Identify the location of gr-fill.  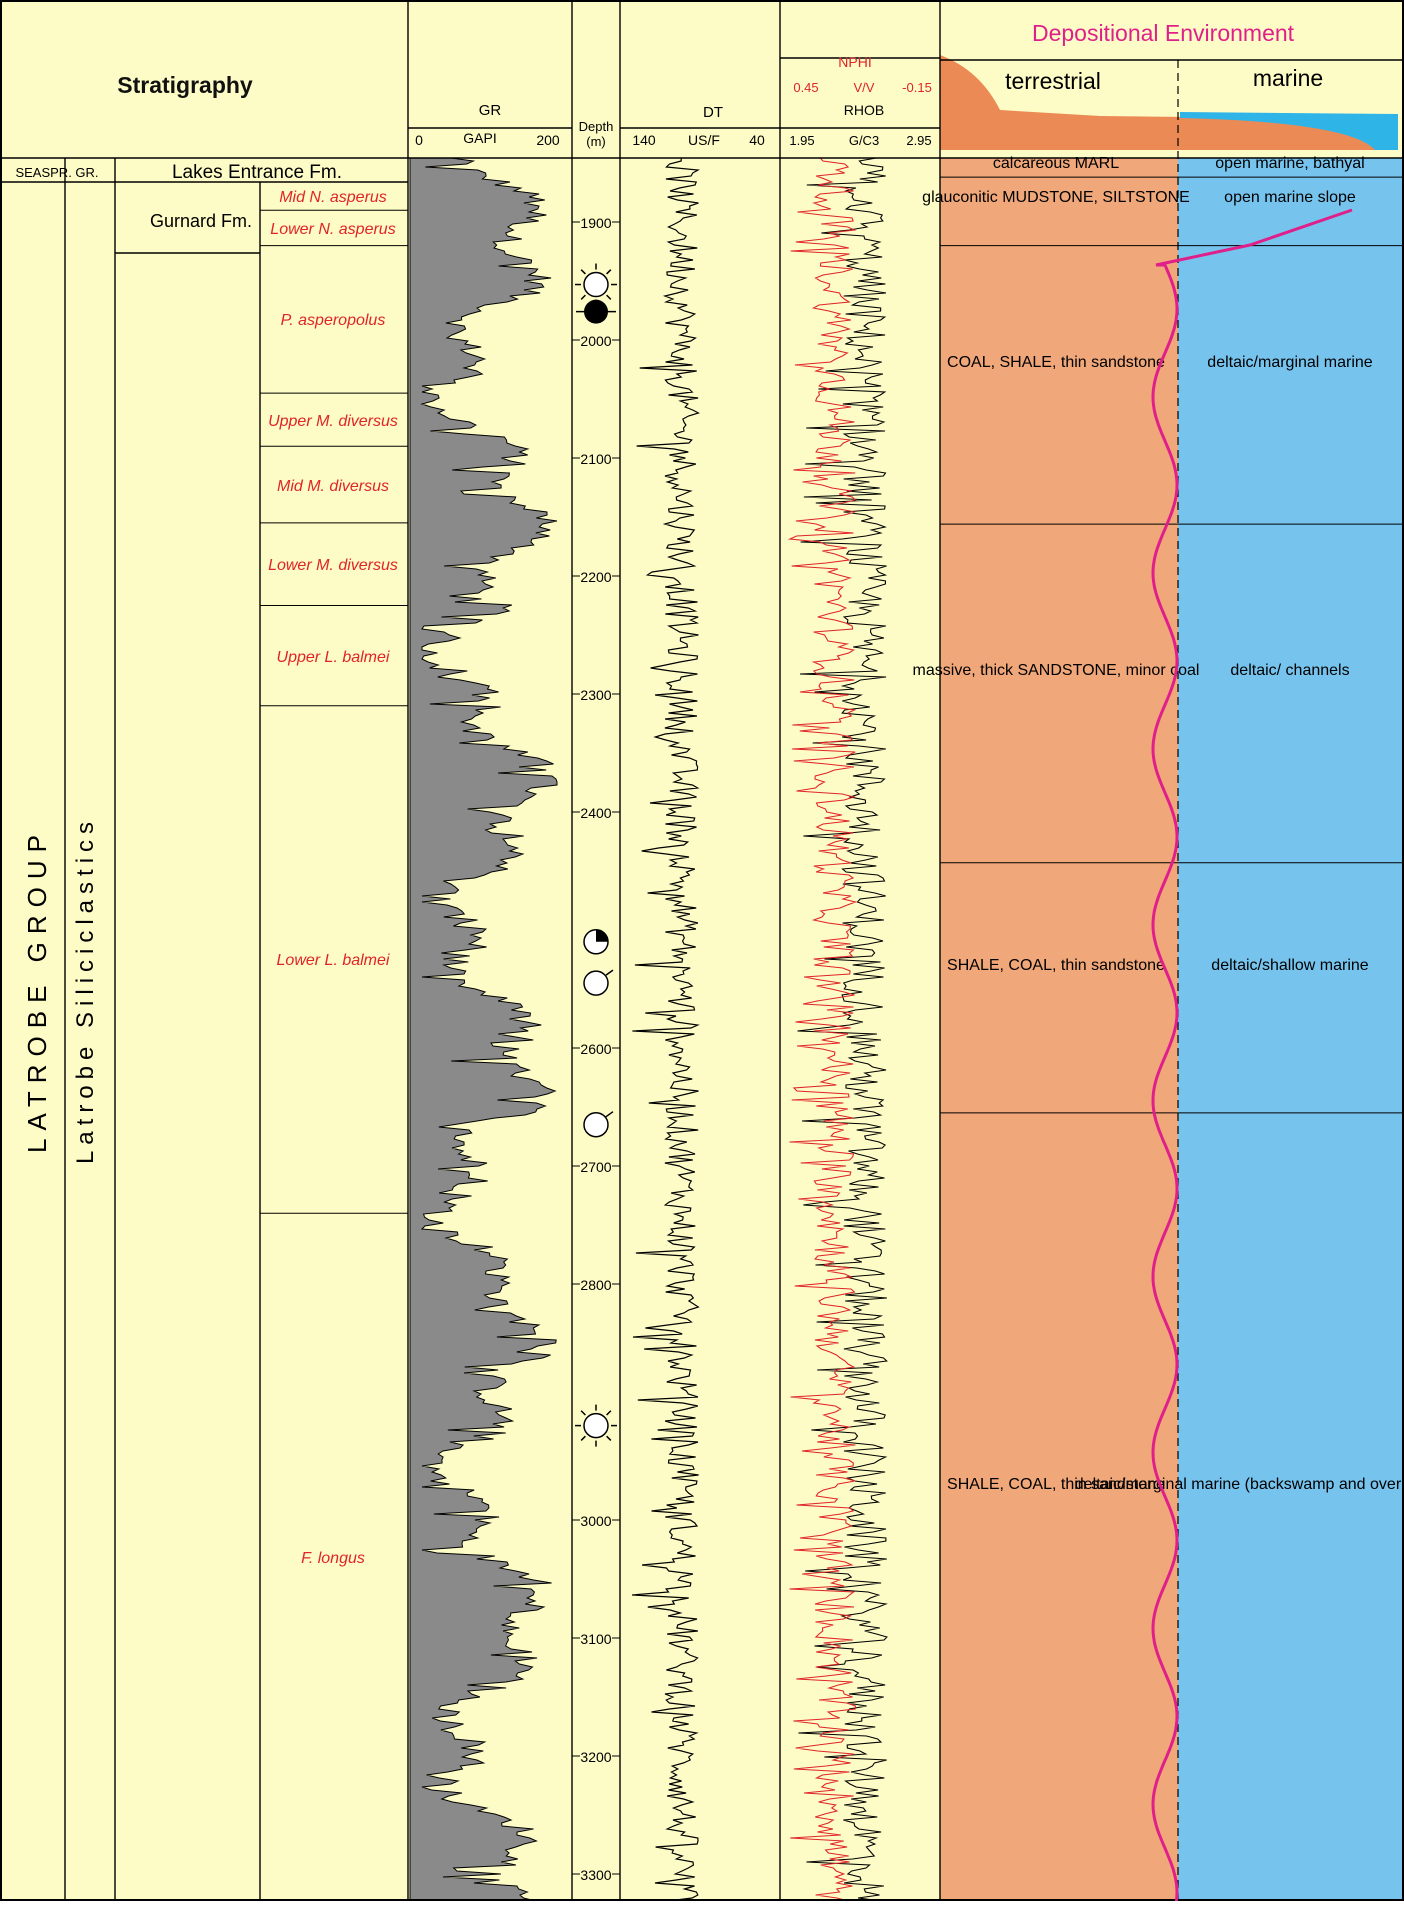
(483, 1029).